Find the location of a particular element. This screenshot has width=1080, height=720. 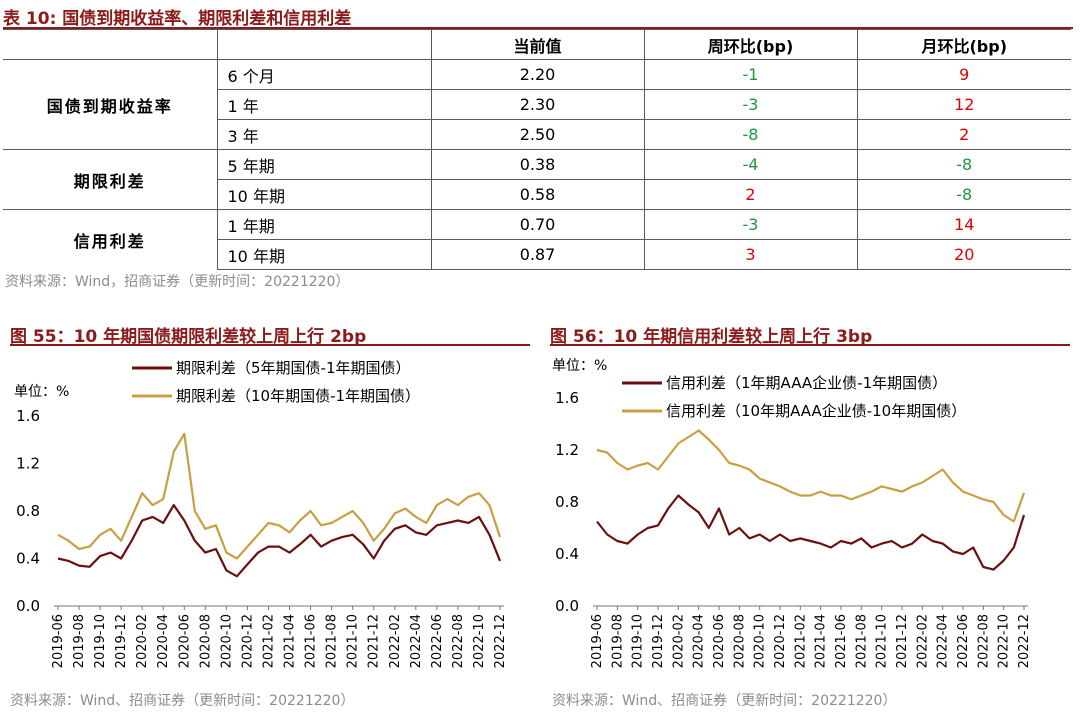

chart56-title-rule is located at coordinates (810, 345).